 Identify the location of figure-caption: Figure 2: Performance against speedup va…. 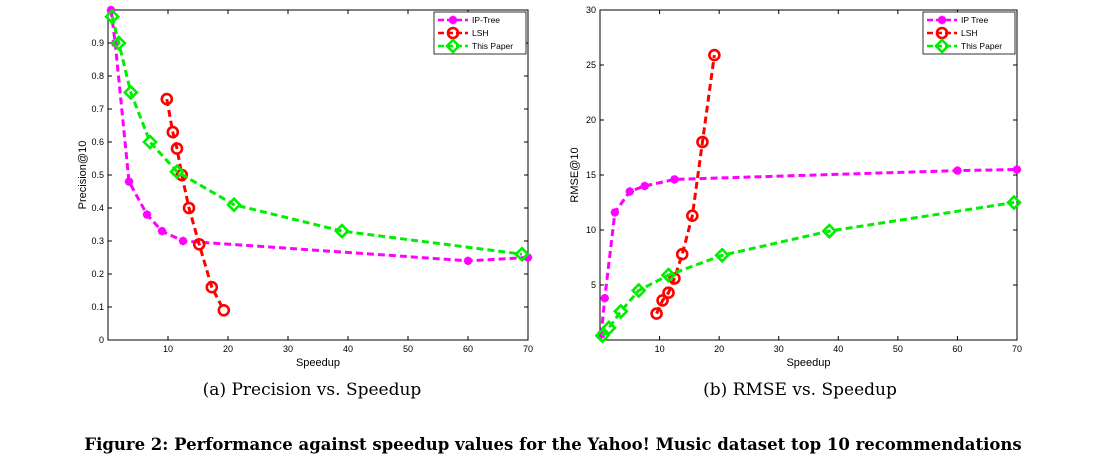
(552, 444).